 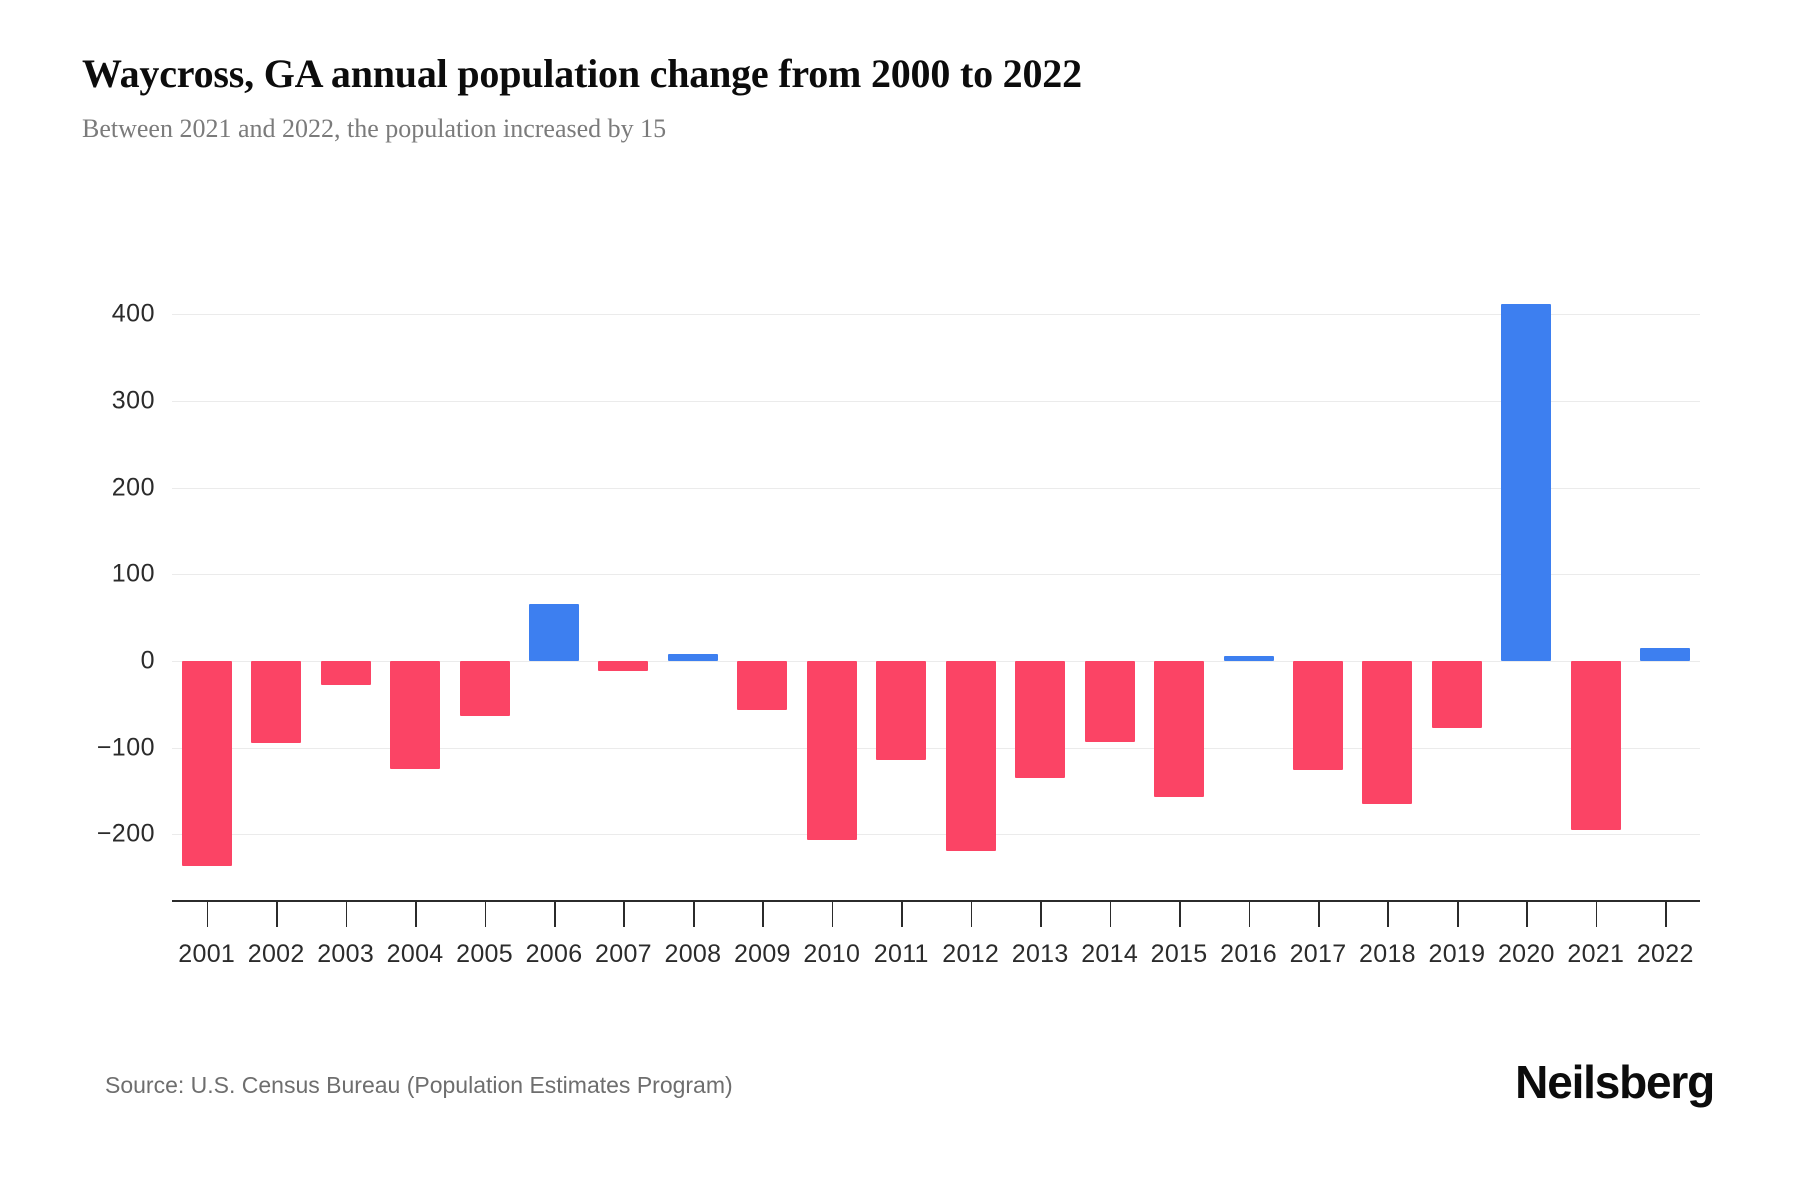 What do you see at coordinates (1040, 954) in the screenshot?
I see `x-tick-label-2013: 2013` at bounding box center [1040, 954].